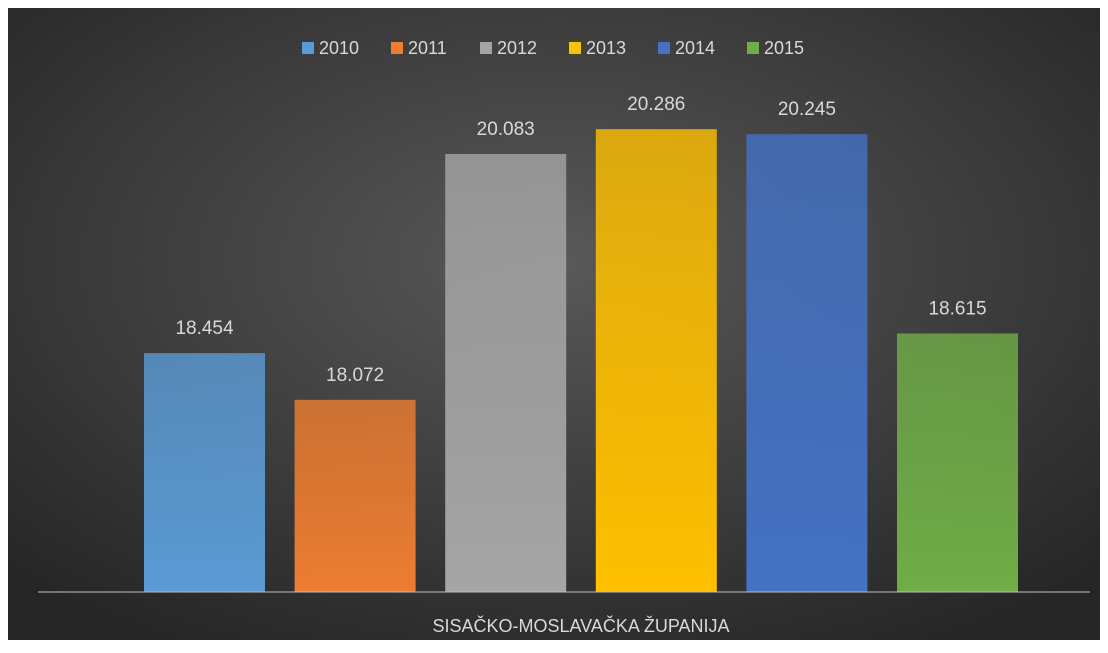  Describe the element at coordinates (339, 48) in the screenshot. I see `legend-label: 2010` at that location.